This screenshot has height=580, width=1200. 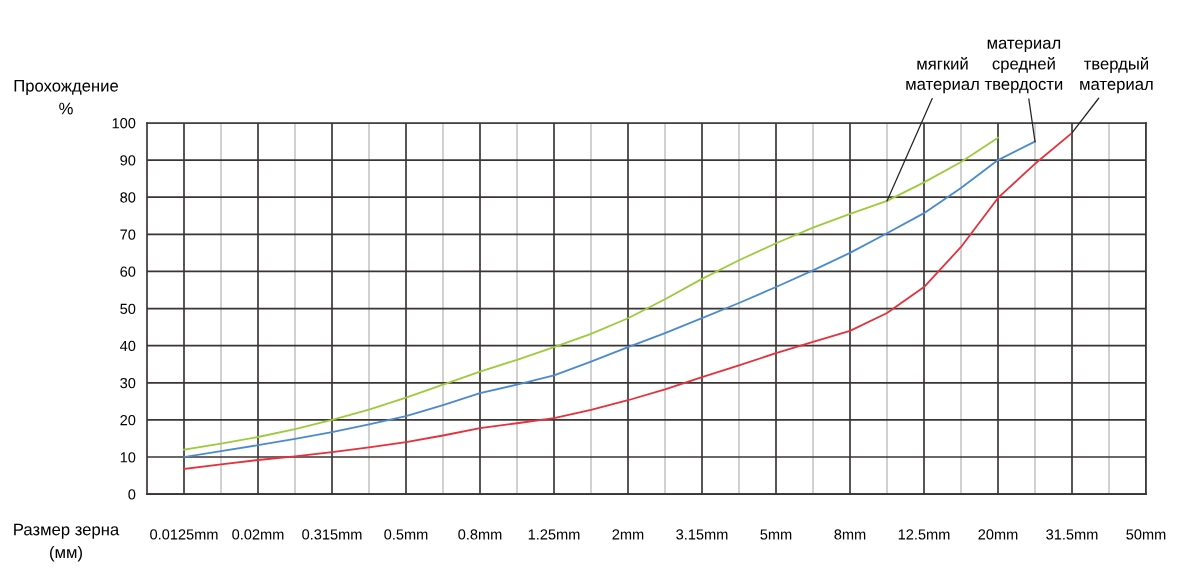 What do you see at coordinates (924, 534) in the screenshot?
I see `x-tick-label: 12.5mm` at bounding box center [924, 534].